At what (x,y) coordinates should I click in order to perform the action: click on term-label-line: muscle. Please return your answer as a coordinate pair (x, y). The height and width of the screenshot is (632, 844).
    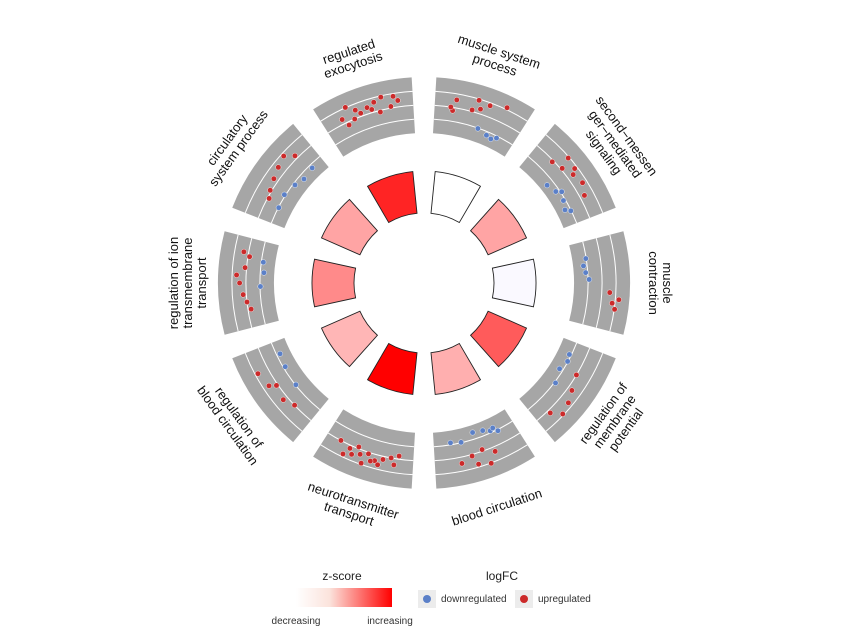
    Looking at the image, I should click on (667, 282).